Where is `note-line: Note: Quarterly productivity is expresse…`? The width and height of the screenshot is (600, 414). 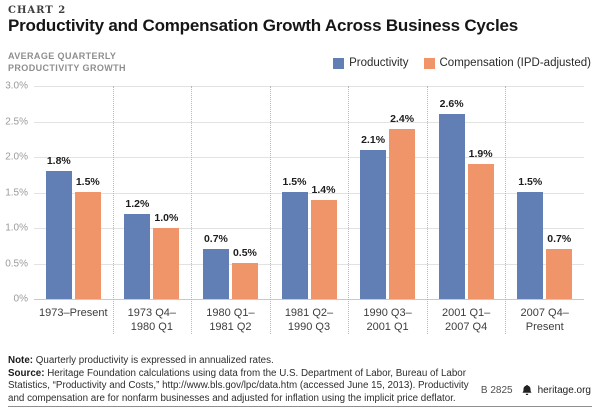 note-line: Note: Quarterly productivity is expresse… is located at coordinates (245, 361).